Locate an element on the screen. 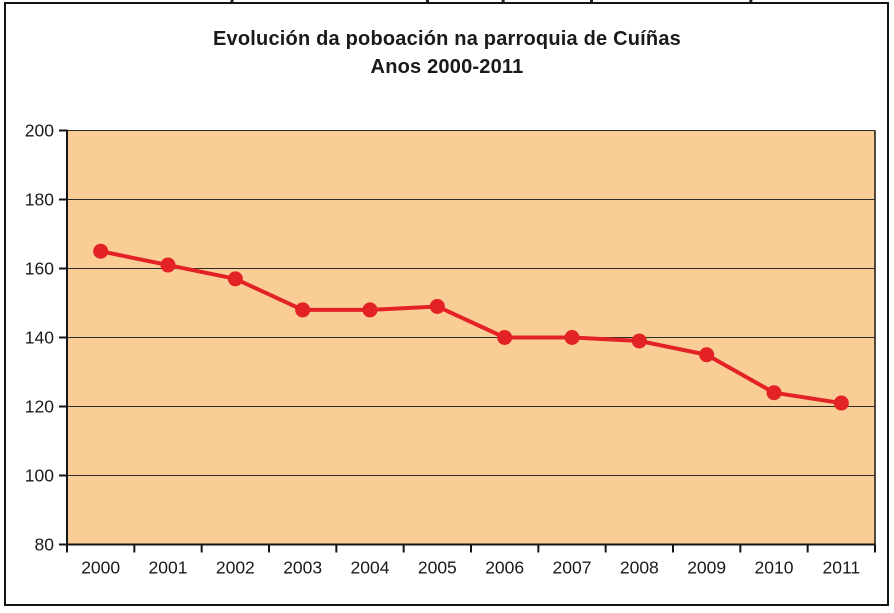 This screenshot has width=894, height=613. data-point-2011 is located at coordinates (841, 403).